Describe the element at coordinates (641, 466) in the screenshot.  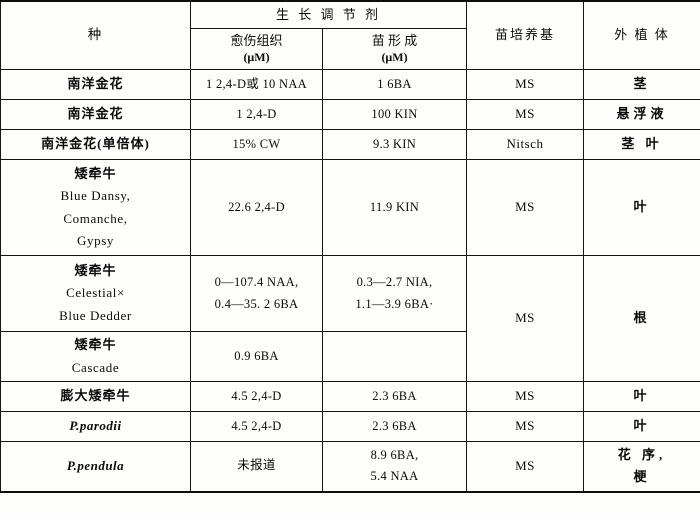
I see `cell-explant: 花 序, 梗` at that location.